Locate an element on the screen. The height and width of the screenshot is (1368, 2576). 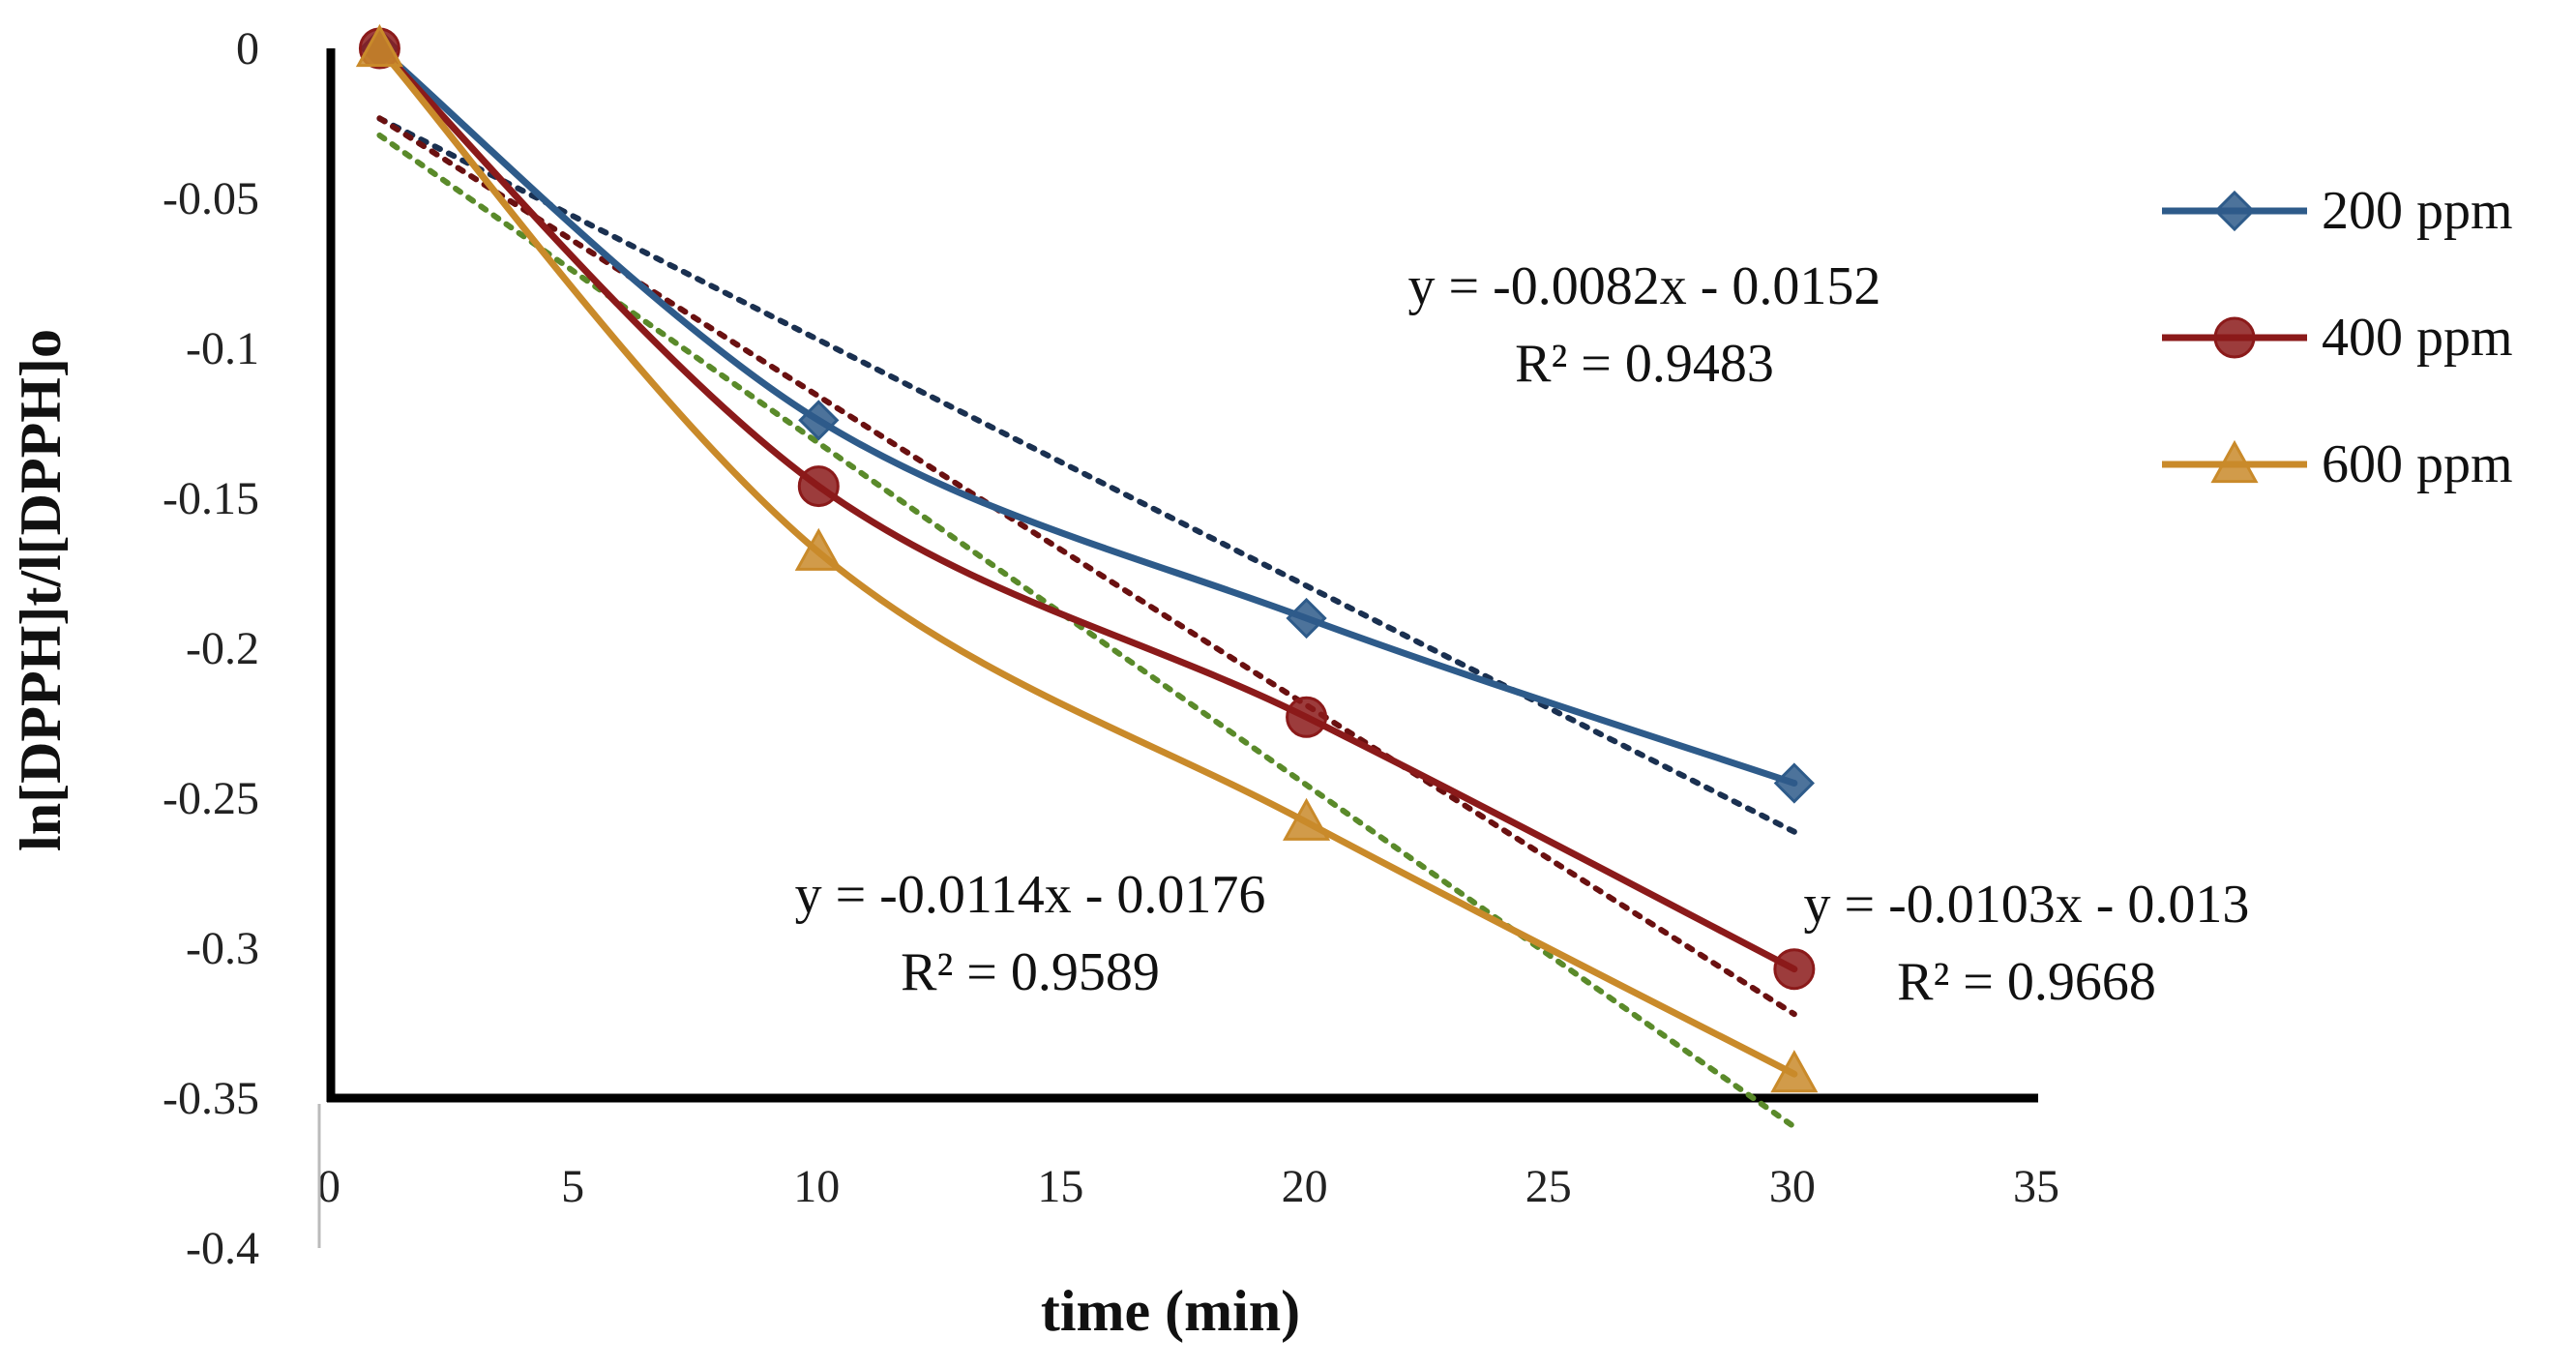
y-tick-labels: 0 -0.05 -0.1 -0.15 -0.2 -0.25 -0.3 -0.35 -0.4 is located at coordinates (211, 649).